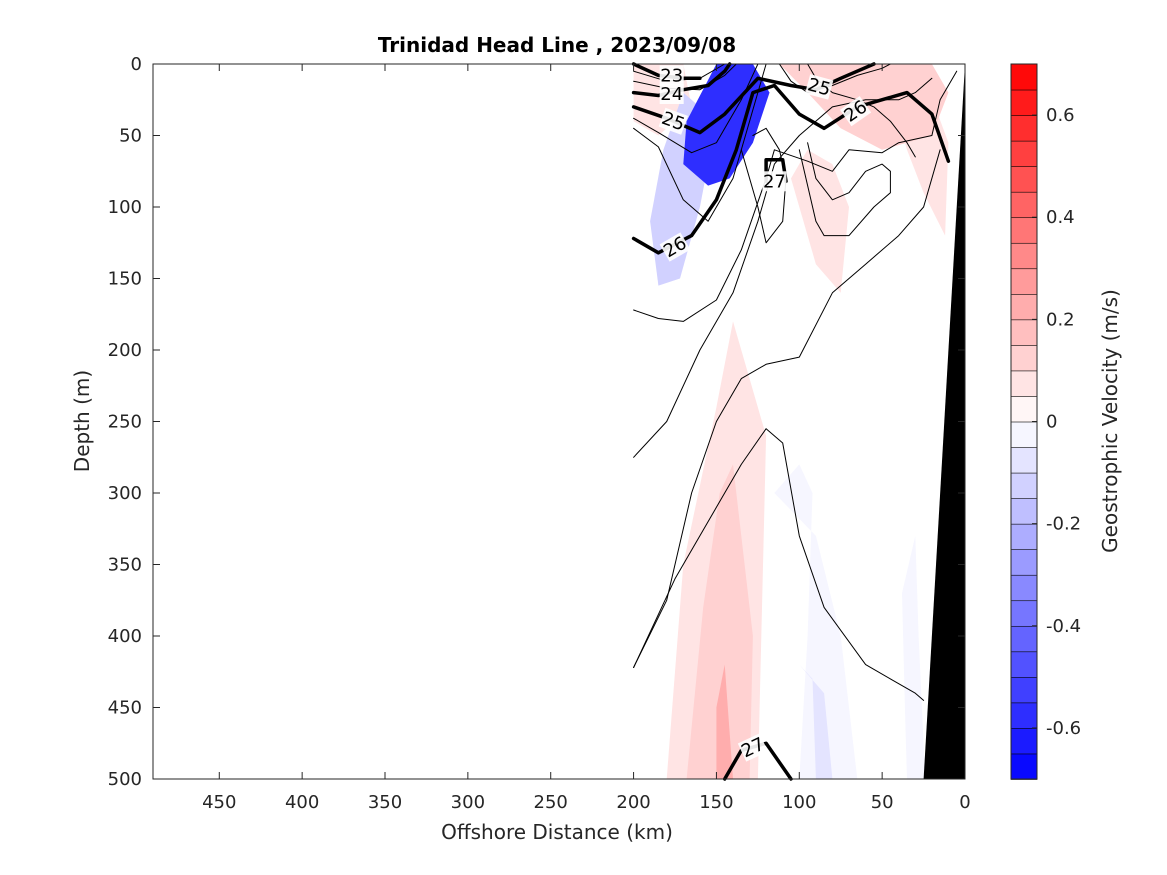 The height and width of the screenshot is (875, 1167). I want to click on contour-label: 23, so click(671, 75).